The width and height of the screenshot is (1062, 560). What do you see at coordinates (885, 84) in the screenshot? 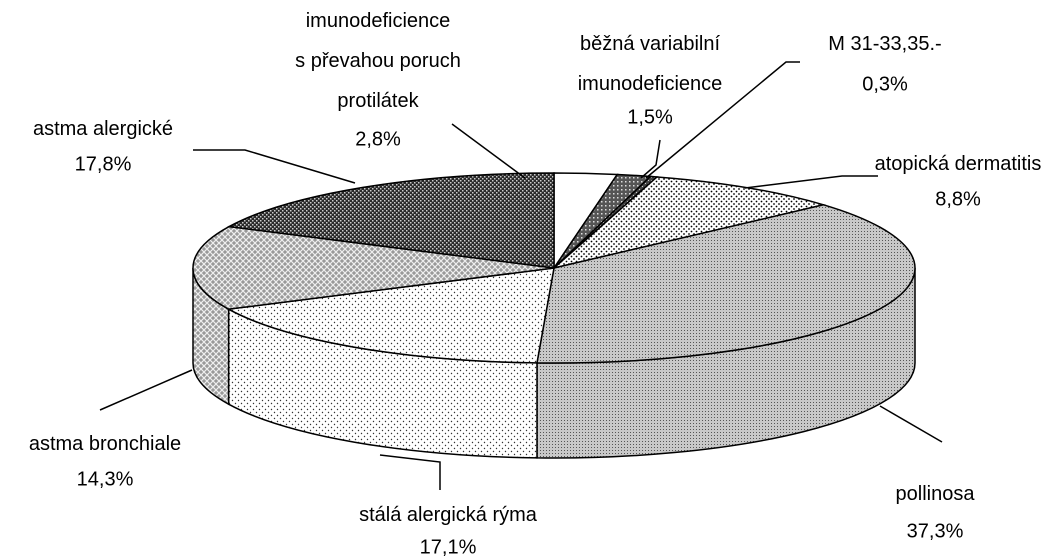
I see `value-label: 0,3%` at bounding box center [885, 84].